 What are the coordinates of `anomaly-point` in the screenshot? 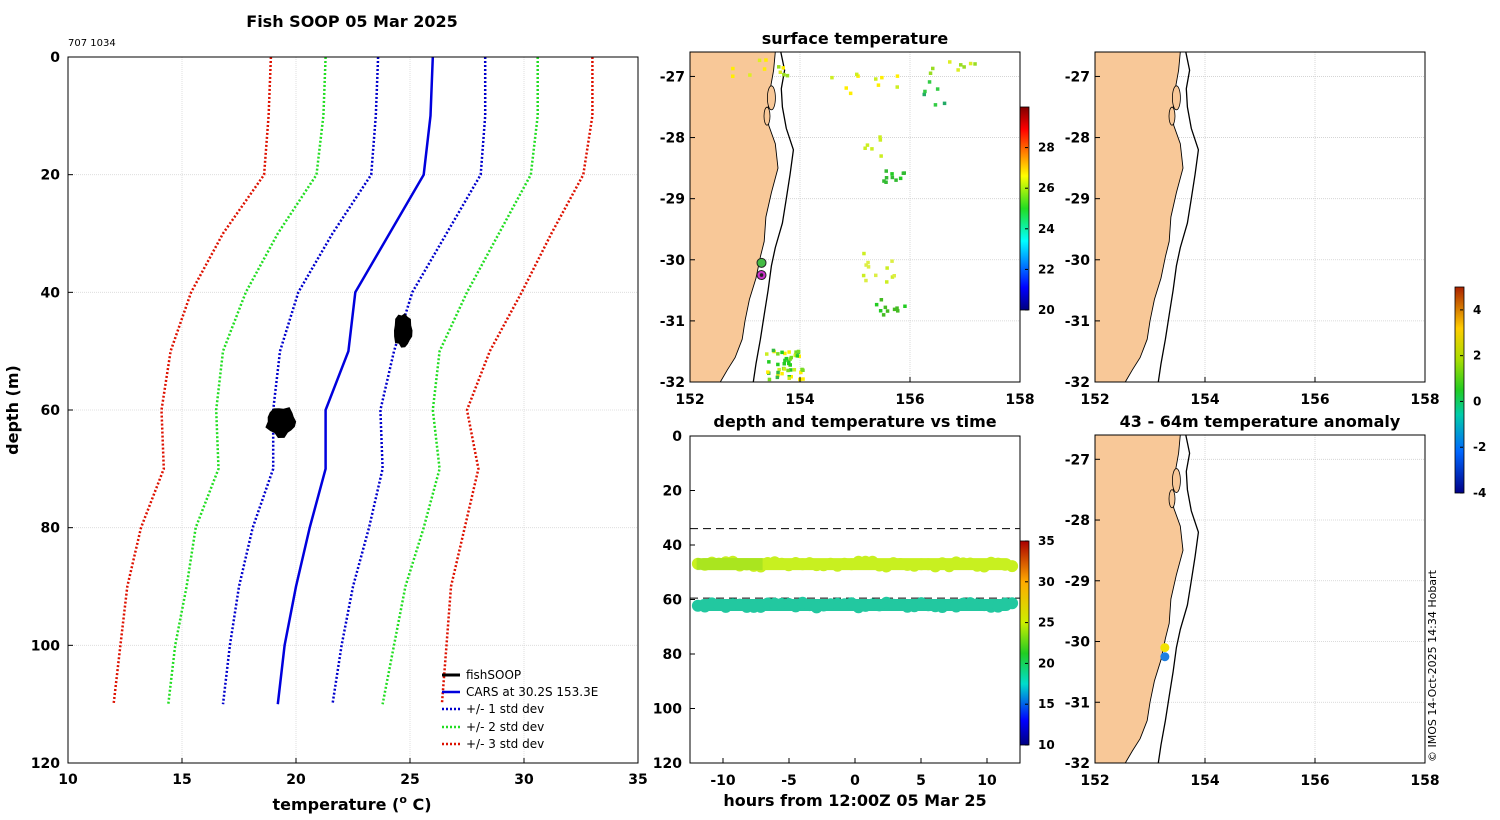 It's located at (1165, 648).